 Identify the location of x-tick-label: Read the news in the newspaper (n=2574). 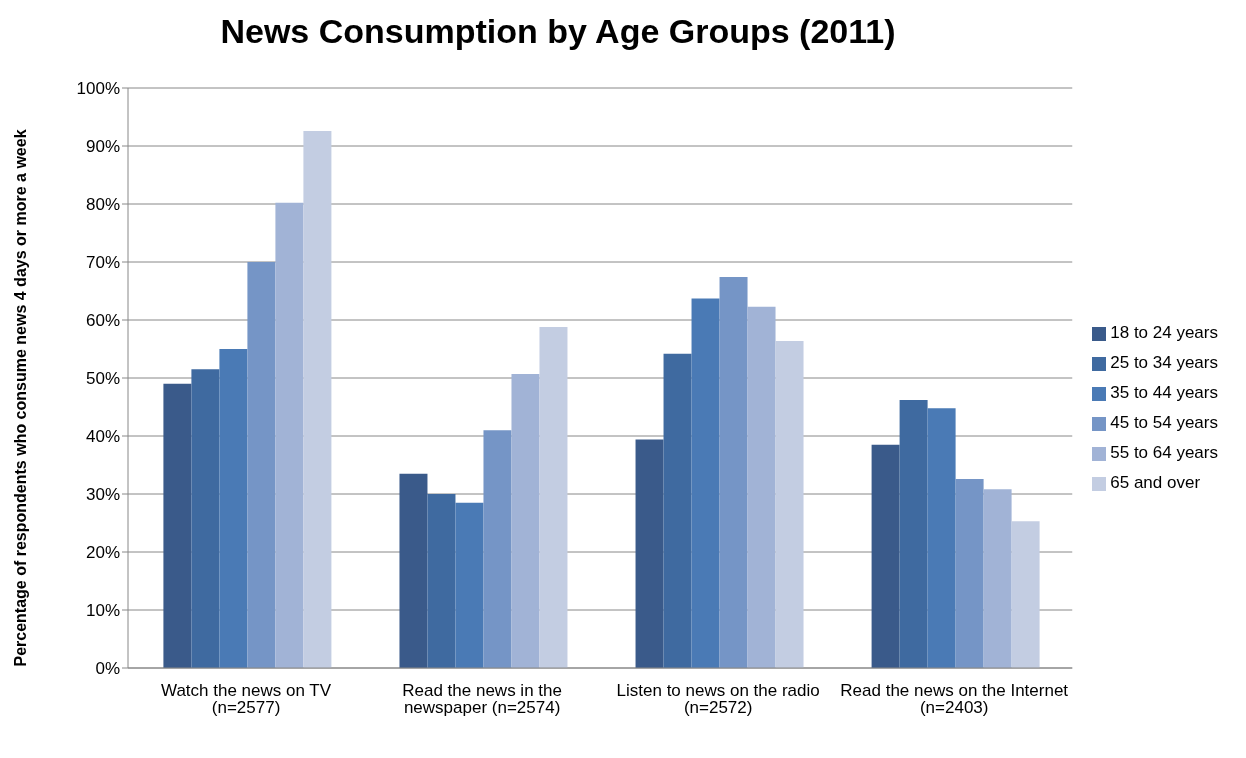
(482, 699).